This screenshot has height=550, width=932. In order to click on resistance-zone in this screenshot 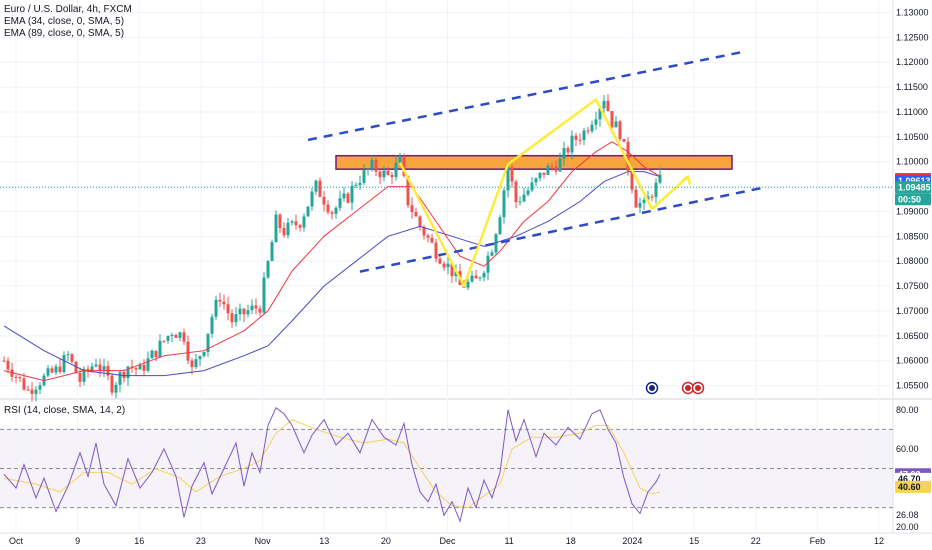, I will do `click(534, 162)`.